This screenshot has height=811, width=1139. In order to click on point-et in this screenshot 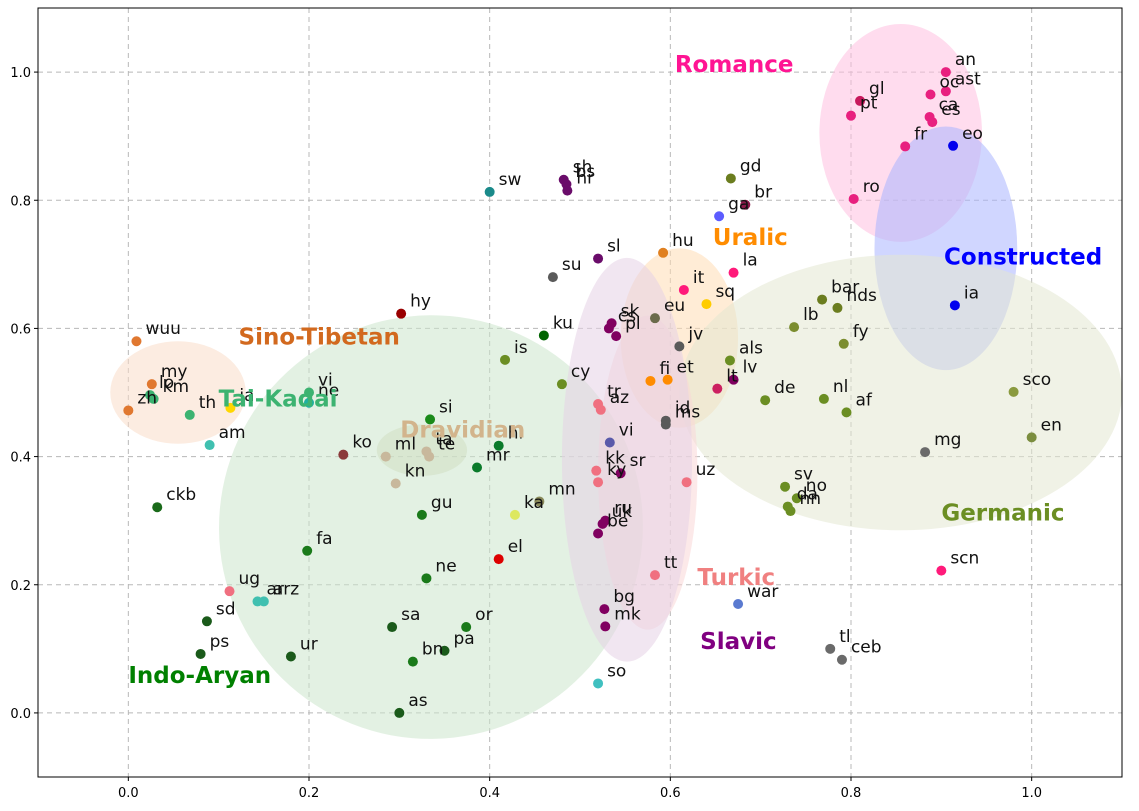, I will do `click(667, 379)`.